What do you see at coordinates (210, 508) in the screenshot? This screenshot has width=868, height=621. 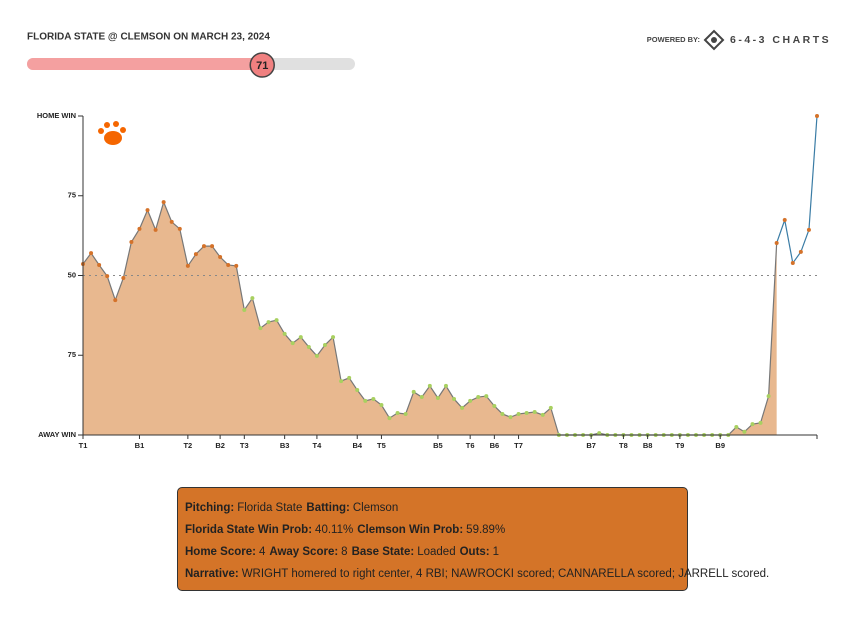 I see `info-label: Pitching:` at bounding box center [210, 508].